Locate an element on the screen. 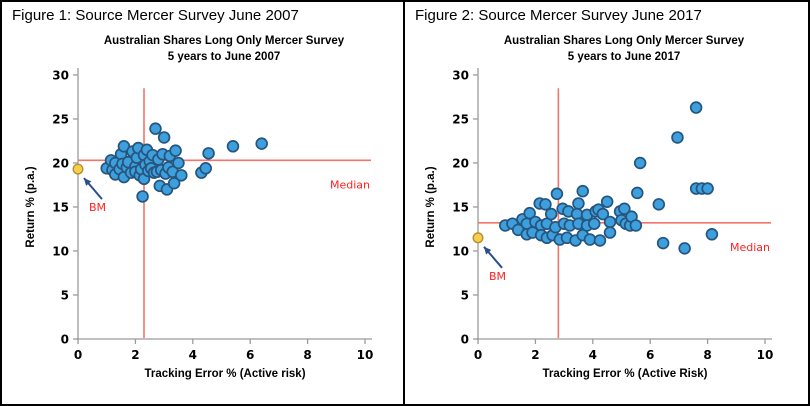 This screenshot has width=810, height=406. panel-divider is located at coordinates (404, 203).